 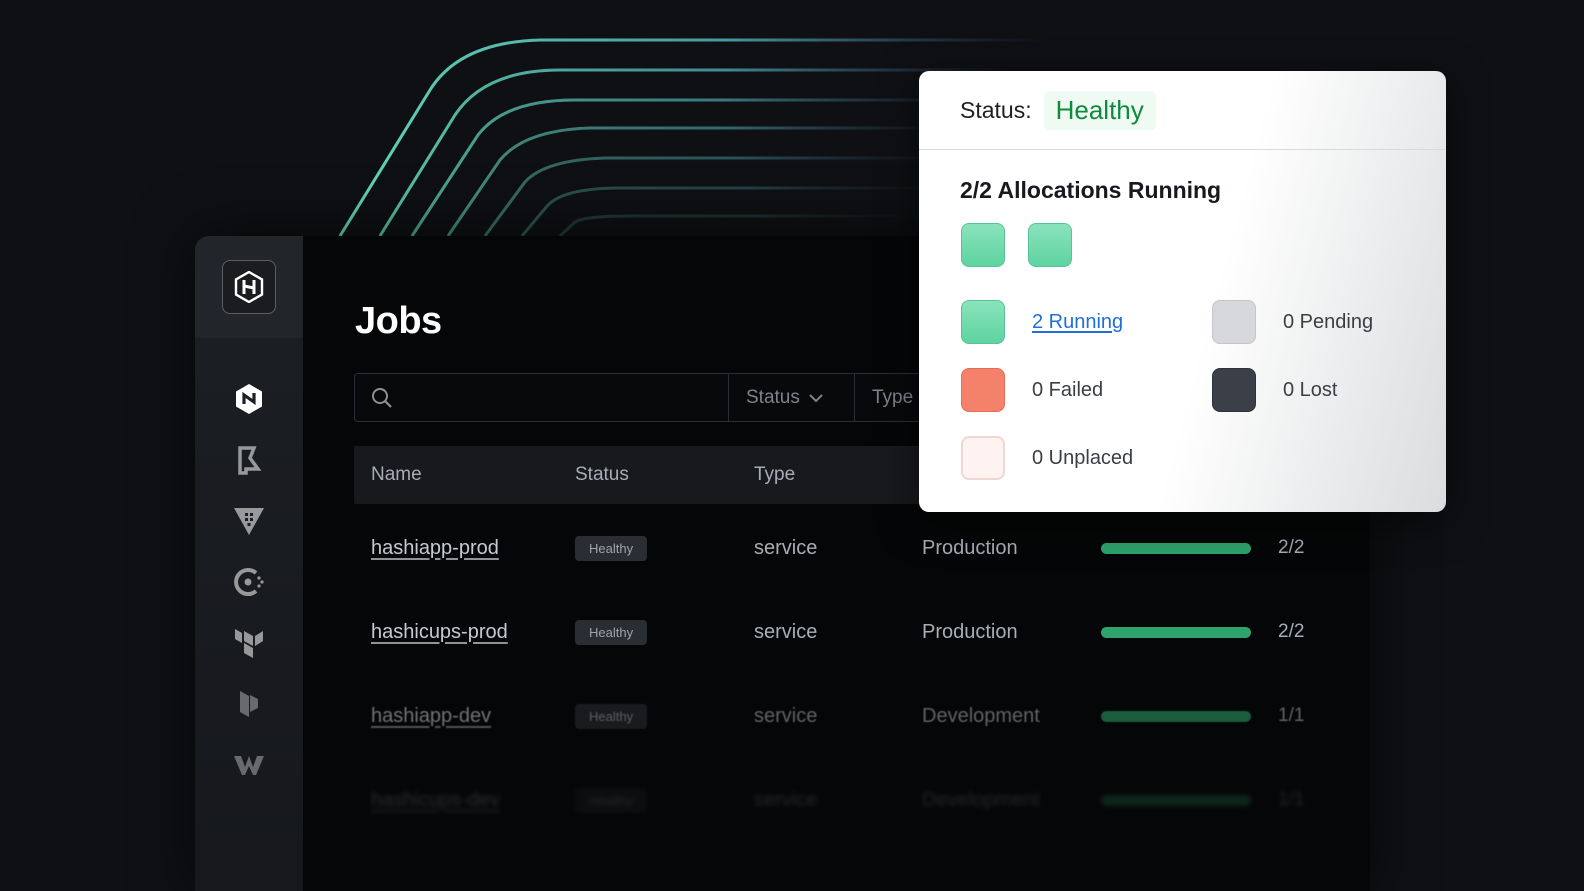 I want to click on sidebar-header, so click(x=249, y=287).